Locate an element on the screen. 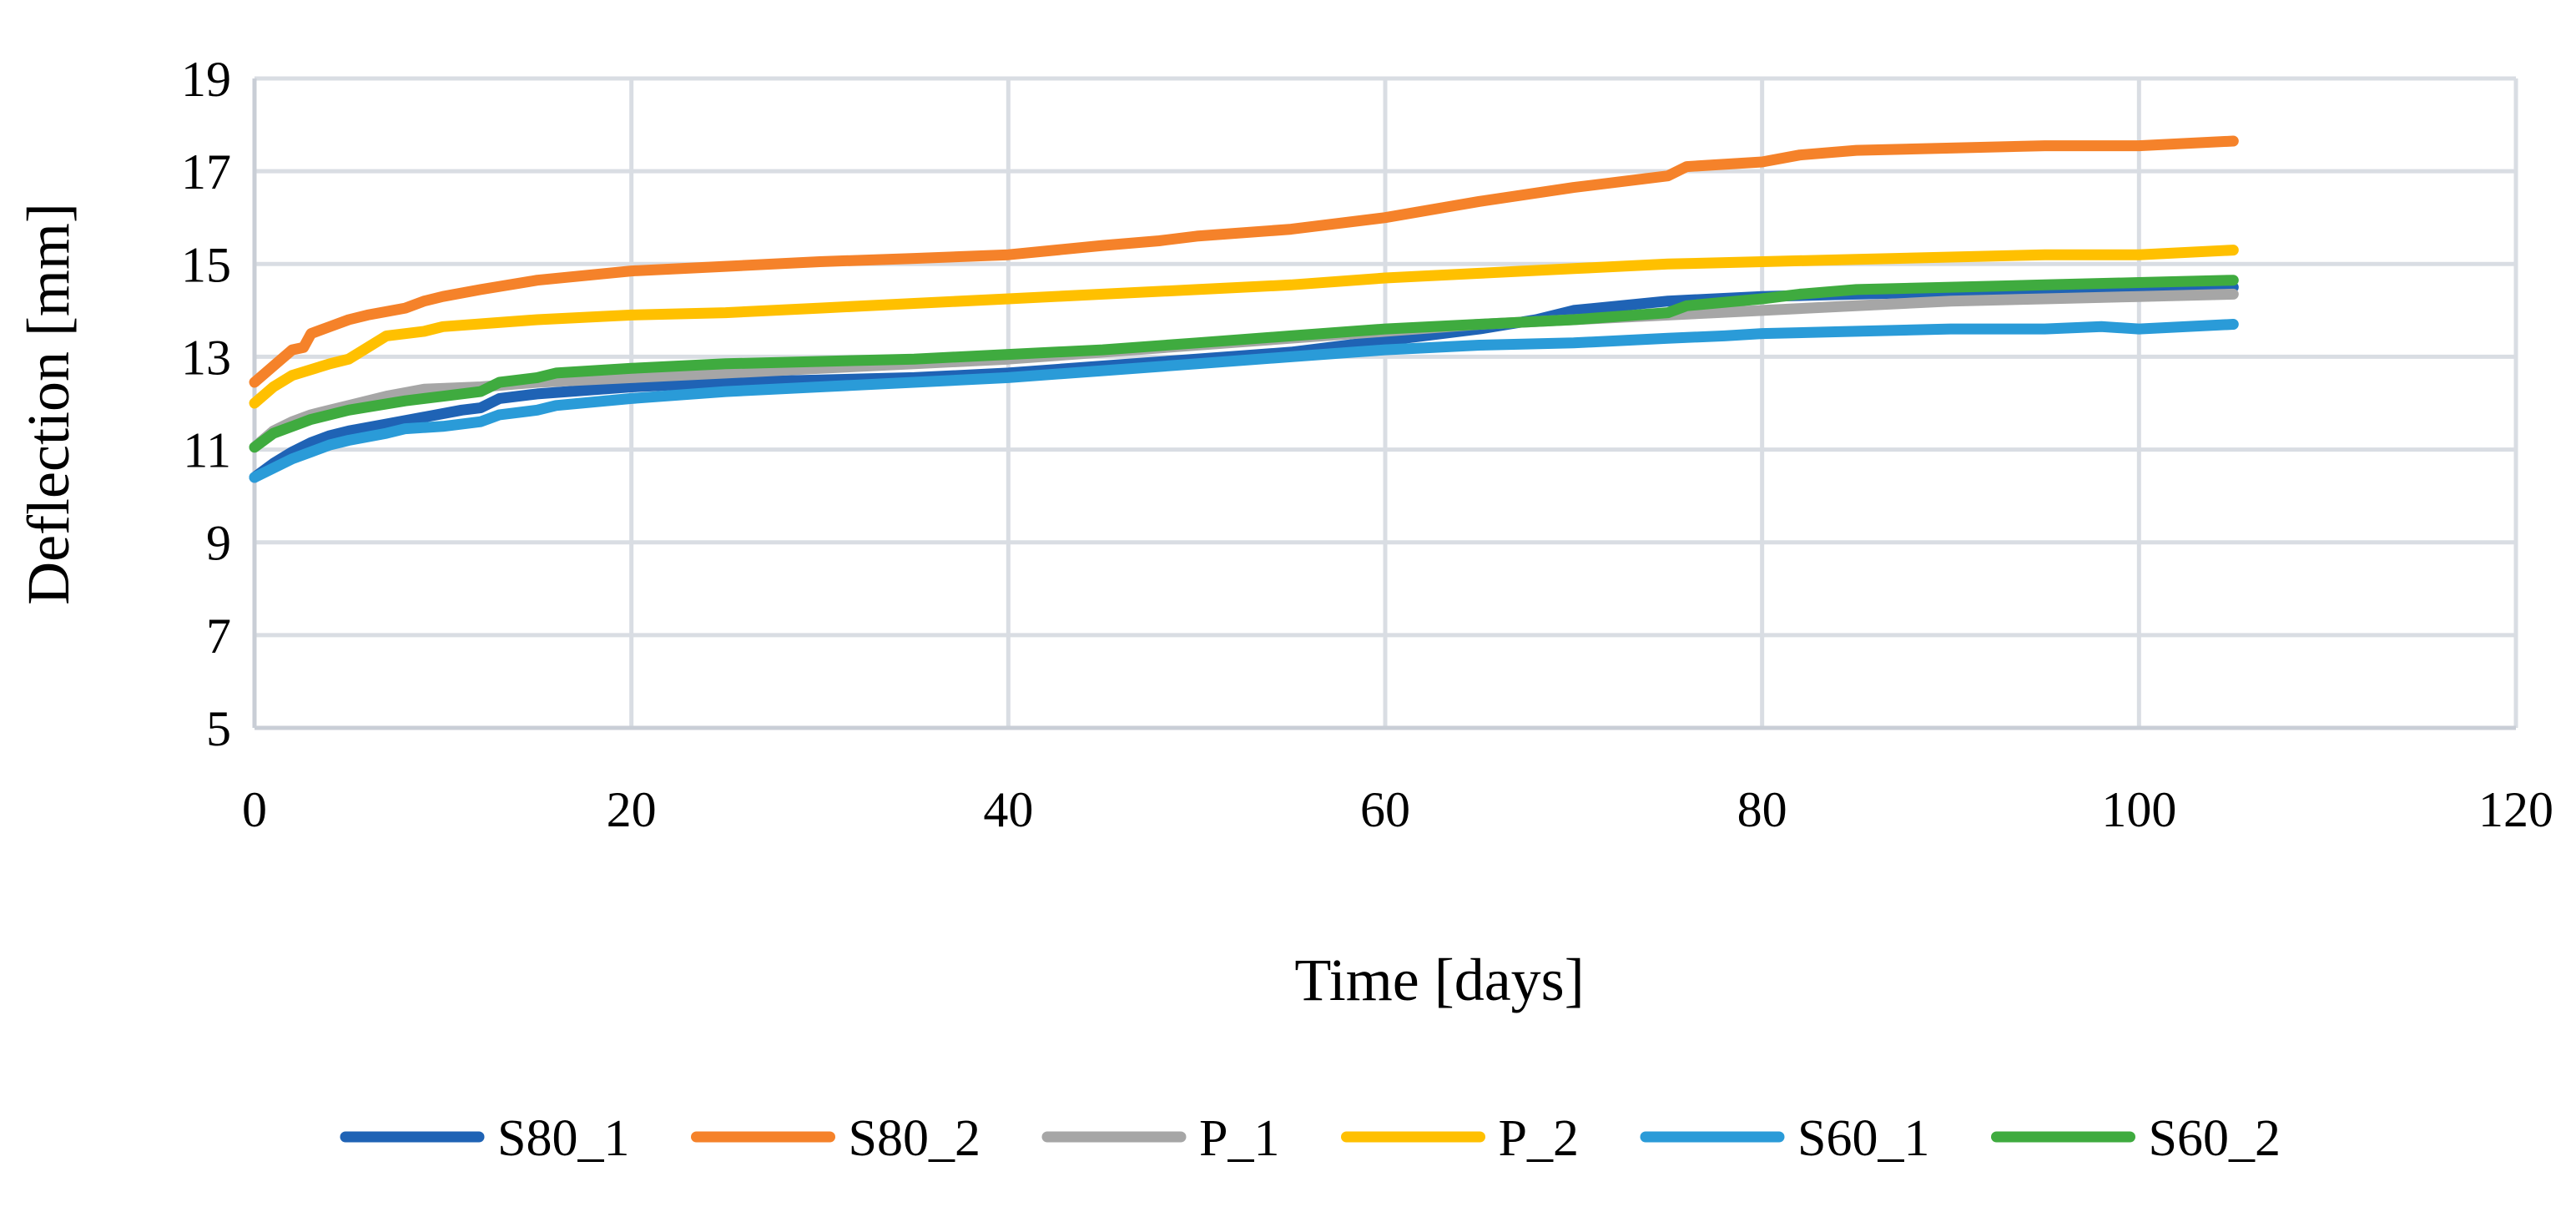 Image resolution: width=2576 pixels, height=1207 pixels. x-tick-label: 0 is located at coordinates (255, 810).